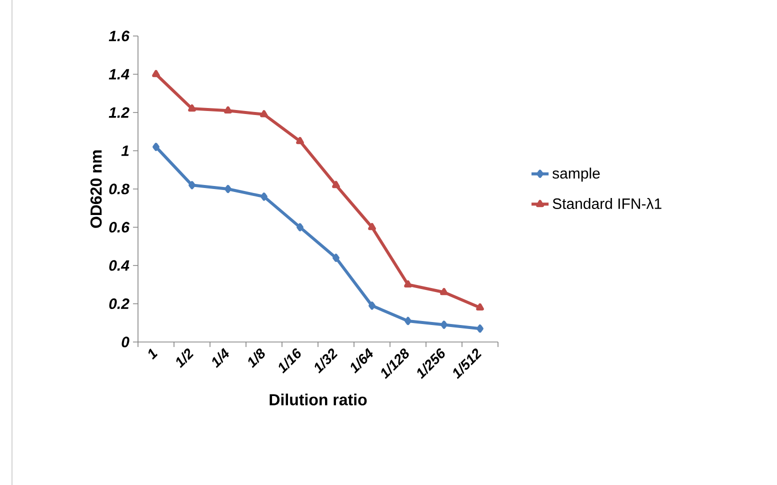  What do you see at coordinates (185, 358) in the screenshot?
I see `x-tick-label: 1/2` at bounding box center [185, 358].